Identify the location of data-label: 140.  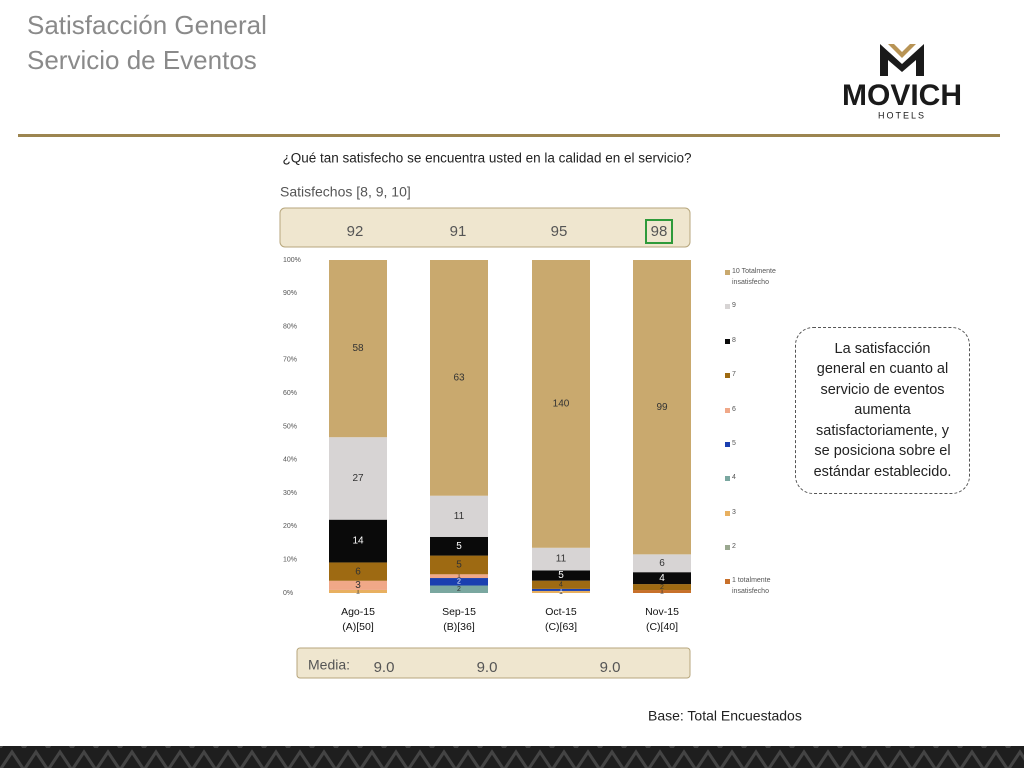
(561, 404).